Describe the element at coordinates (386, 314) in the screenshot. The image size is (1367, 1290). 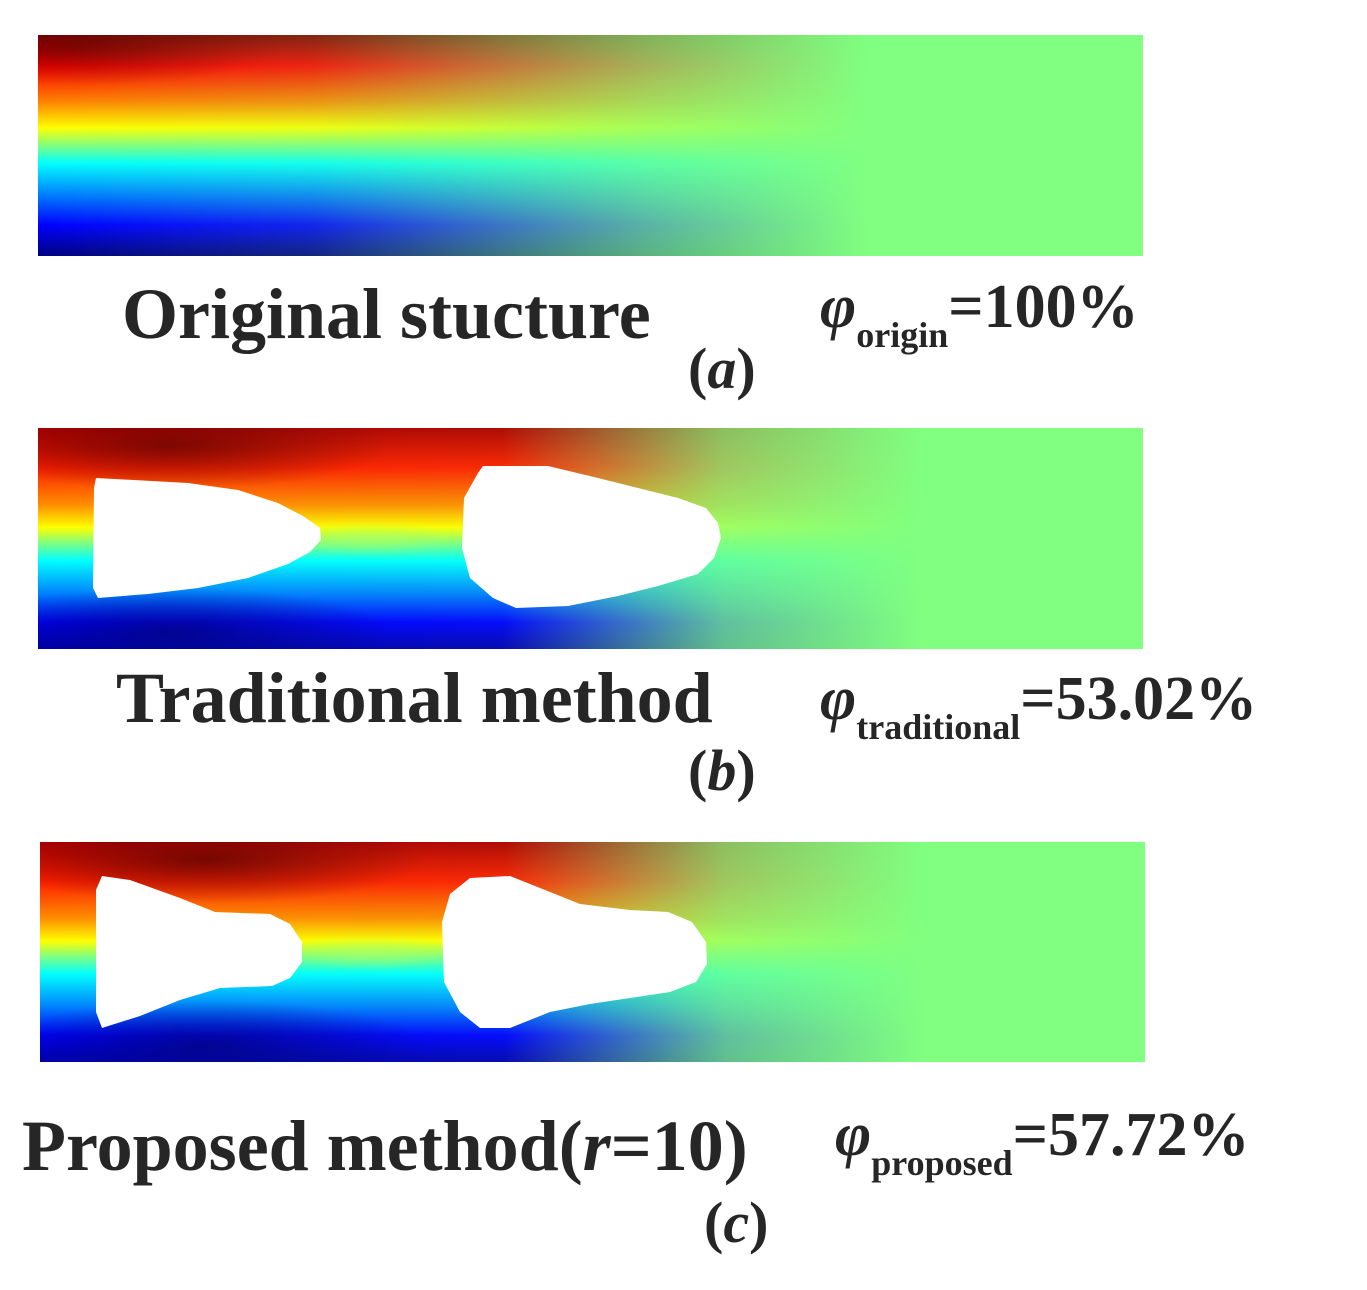
I see `panel-a-title: Original stucture` at that location.